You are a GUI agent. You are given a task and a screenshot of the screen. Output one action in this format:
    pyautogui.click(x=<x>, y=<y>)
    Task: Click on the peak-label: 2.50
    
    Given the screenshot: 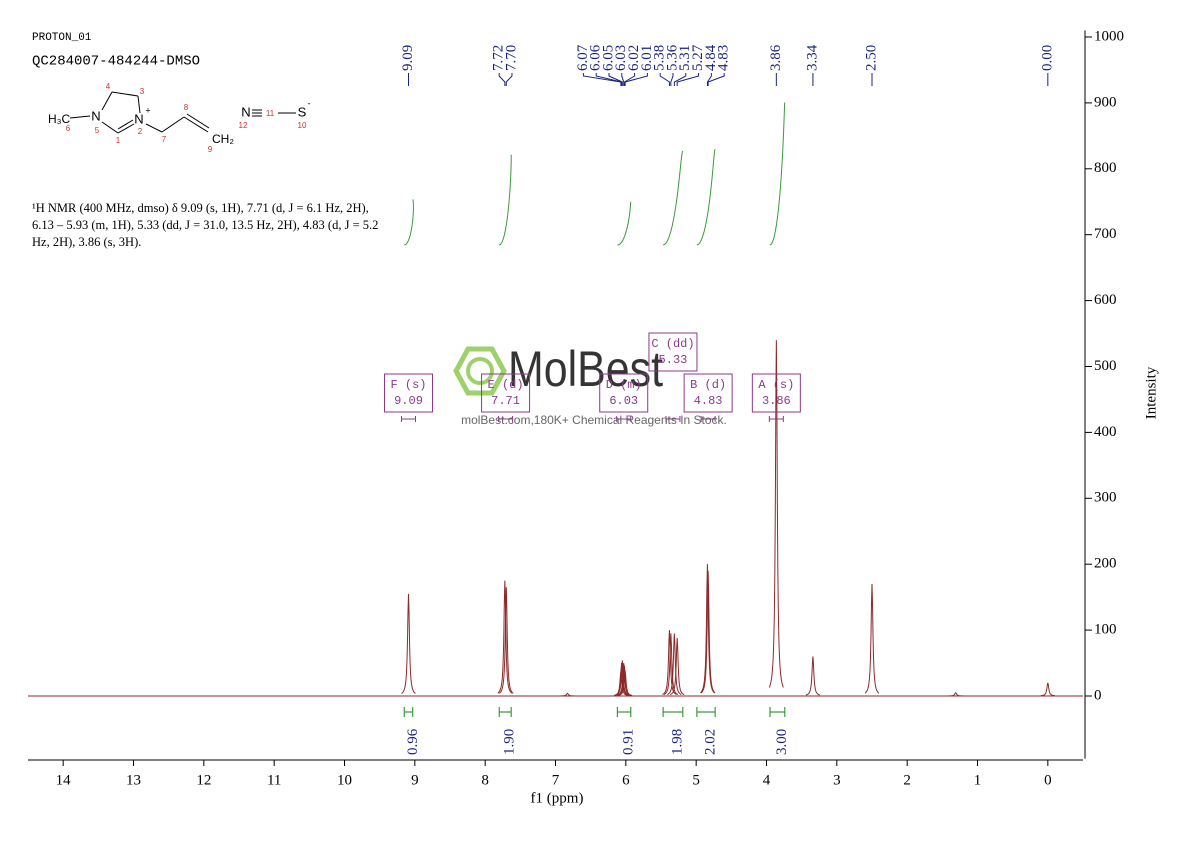 What is the action you would take?
    pyautogui.click(x=871, y=58)
    